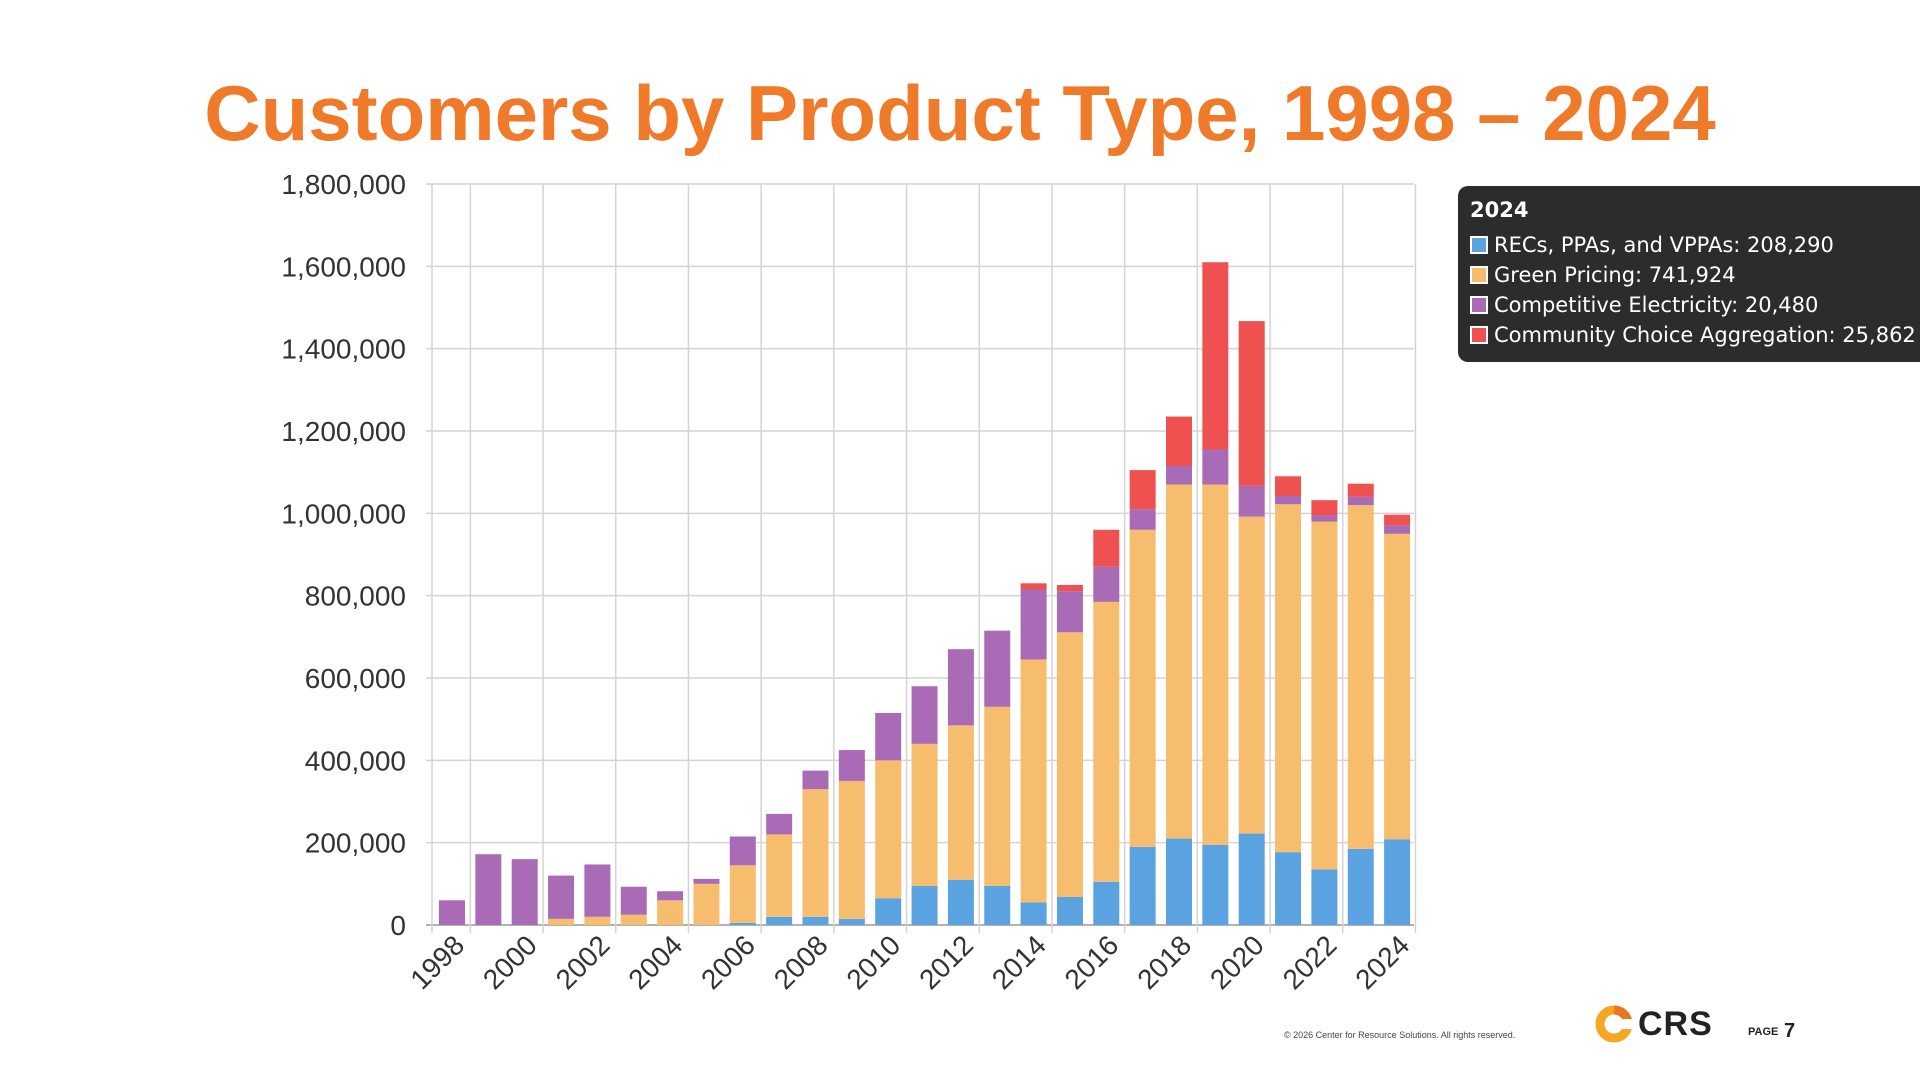 This screenshot has width=1920, height=1080. I want to click on bar-2004-green-pricing, so click(670, 912).